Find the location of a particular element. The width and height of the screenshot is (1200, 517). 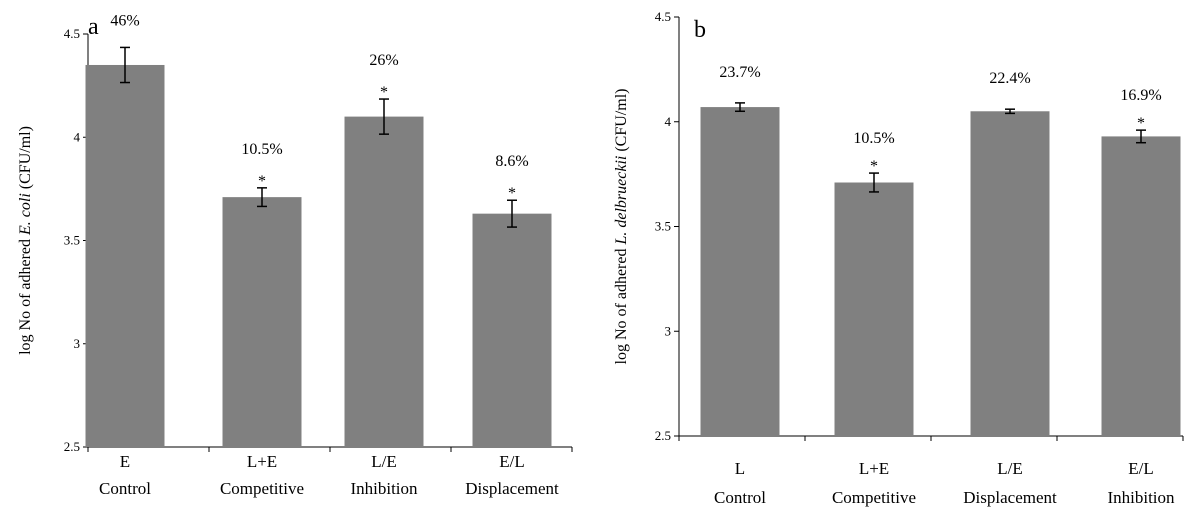

panel-label: b is located at coordinates (700, 30).